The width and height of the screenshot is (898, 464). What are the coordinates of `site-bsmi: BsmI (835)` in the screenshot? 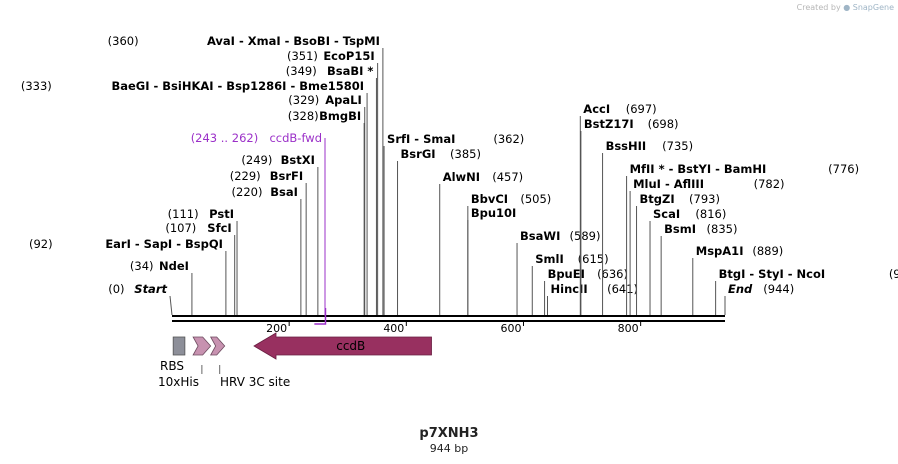 It's located at (699, 268).